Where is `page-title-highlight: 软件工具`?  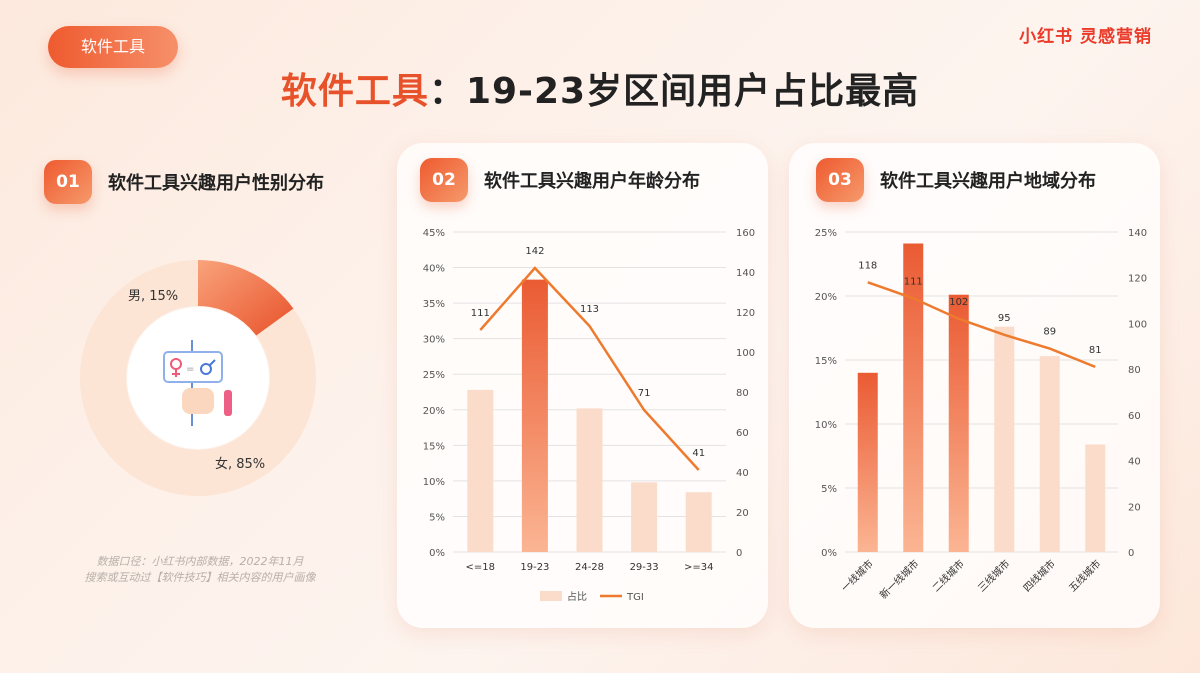 page-title-highlight: 软件工具 is located at coordinates (354, 91).